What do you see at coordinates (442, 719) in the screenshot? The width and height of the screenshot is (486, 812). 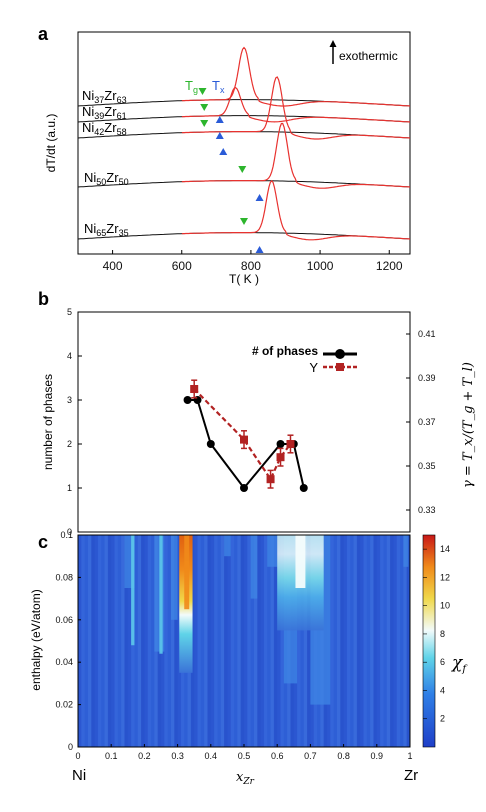 I see `colorbar-tick-label: 2` at bounding box center [442, 719].